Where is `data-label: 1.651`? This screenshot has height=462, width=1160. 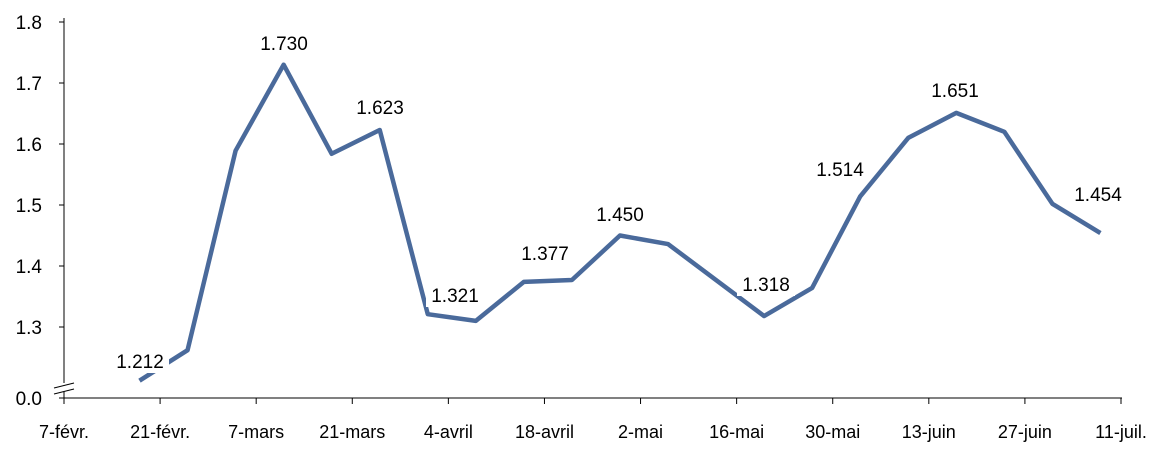 data-label: 1.651 is located at coordinates (955, 91).